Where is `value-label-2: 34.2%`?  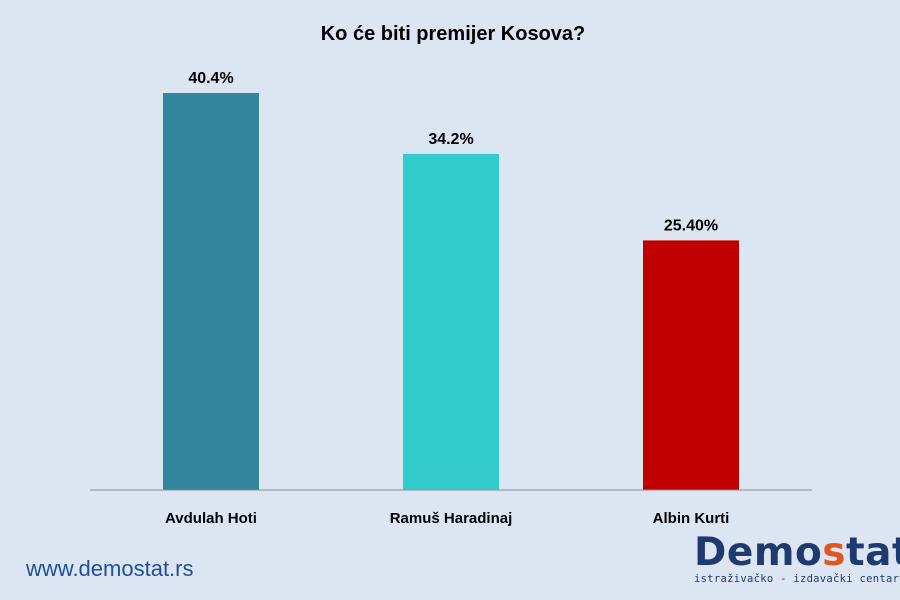
value-label-2: 34.2% is located at coordinates (450, 139).